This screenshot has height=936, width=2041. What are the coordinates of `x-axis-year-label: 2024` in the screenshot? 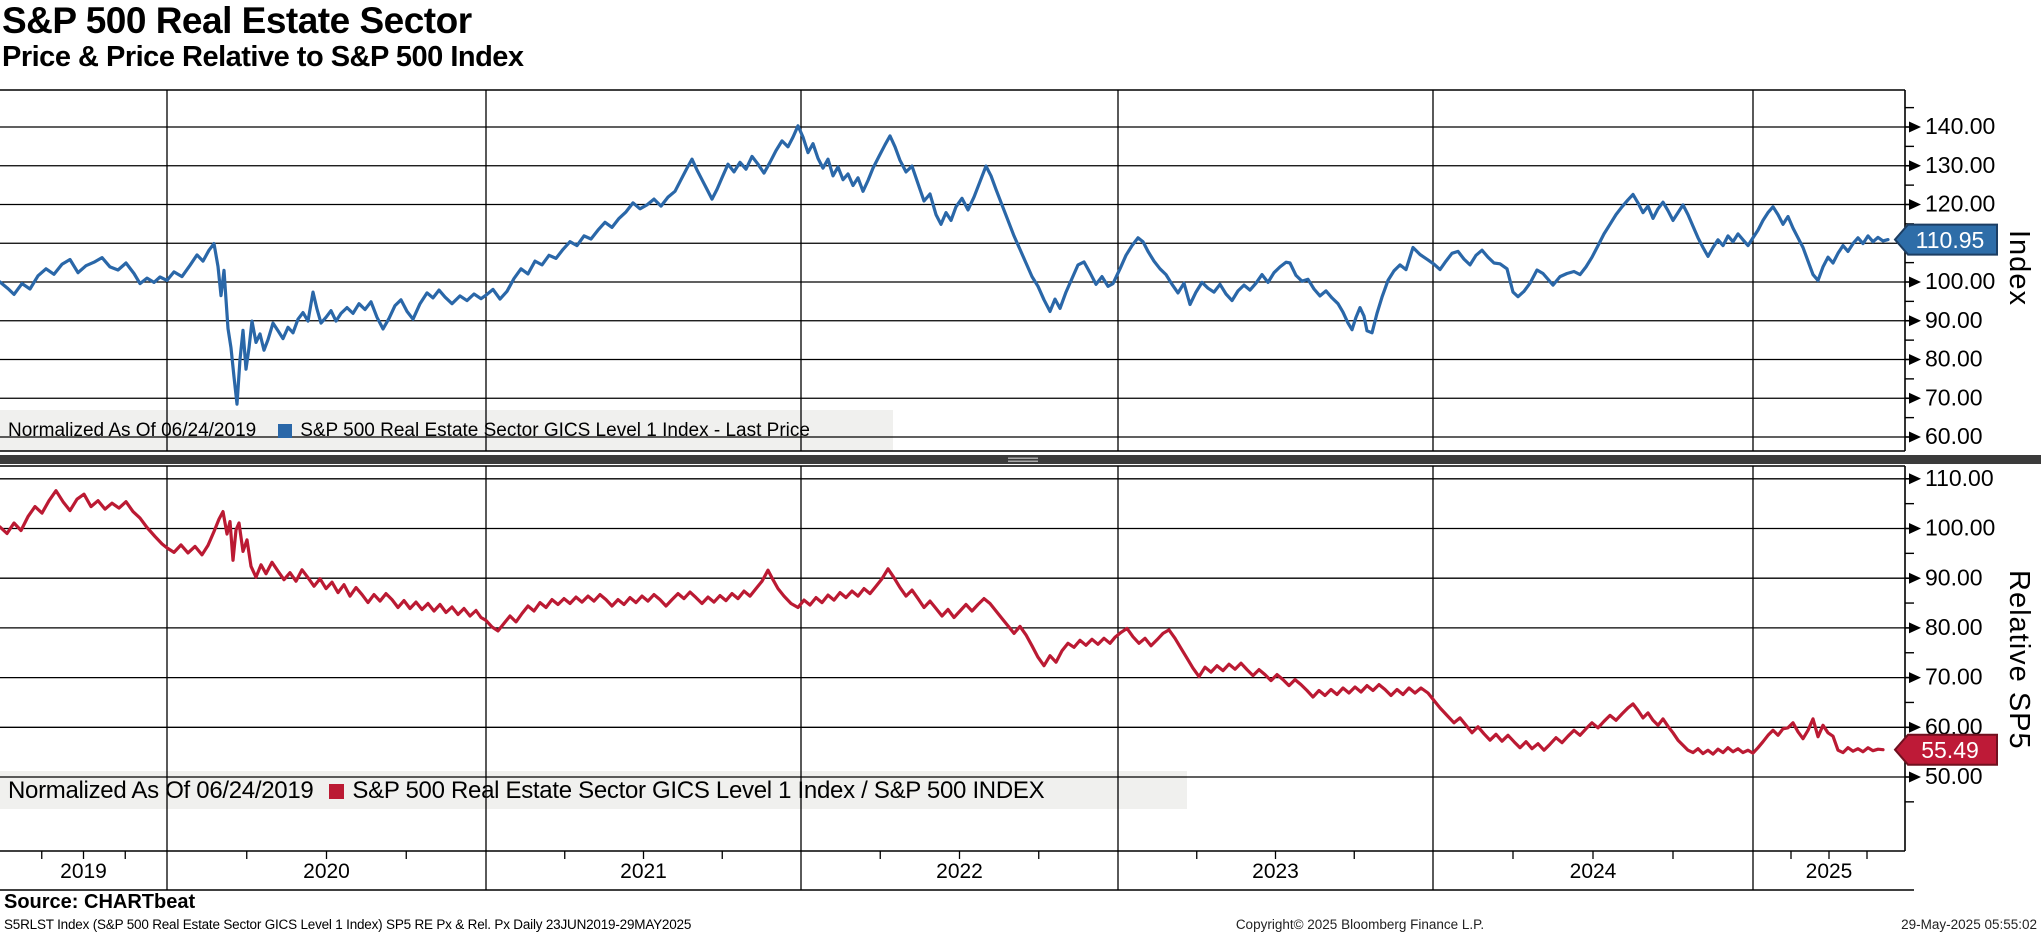 It's located at (1593, 871).